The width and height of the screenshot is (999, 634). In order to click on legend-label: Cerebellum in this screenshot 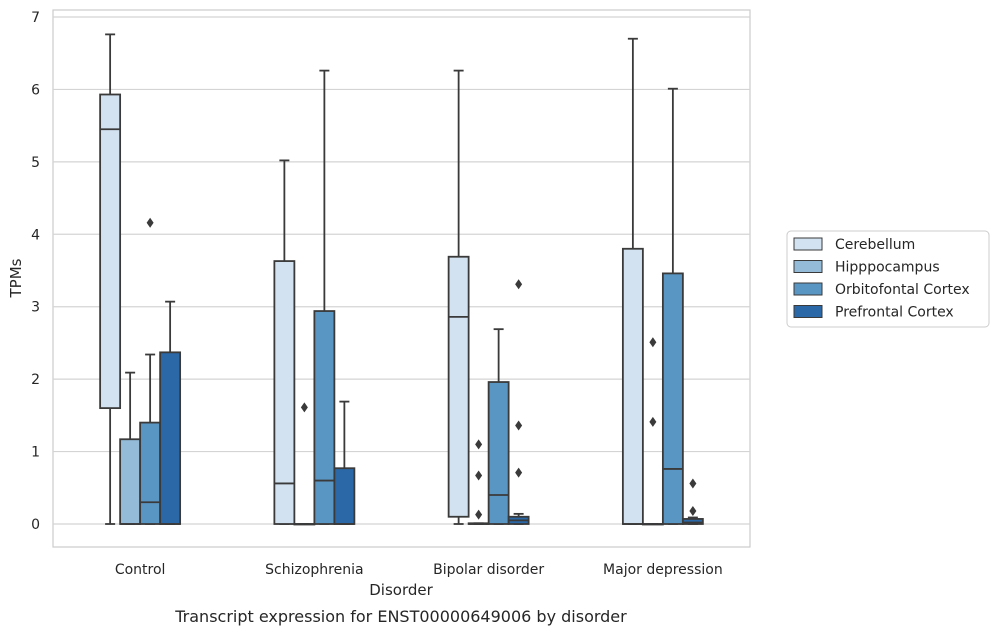, I will do `click(875, 245)`.